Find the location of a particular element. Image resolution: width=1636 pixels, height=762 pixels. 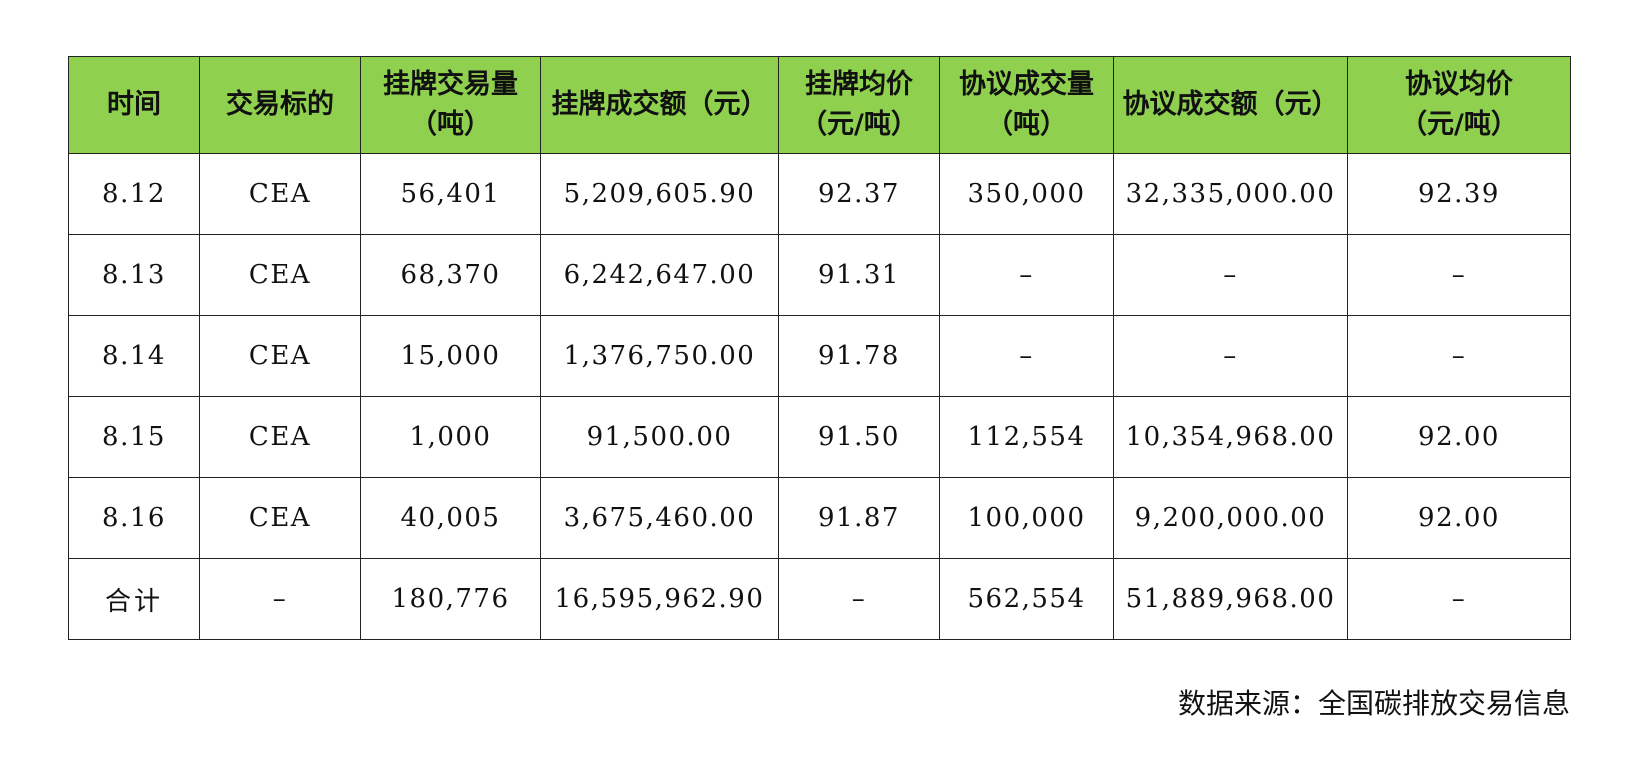

column-header: 挂牌交易量 （吨） is located at coordinates (450, 105).